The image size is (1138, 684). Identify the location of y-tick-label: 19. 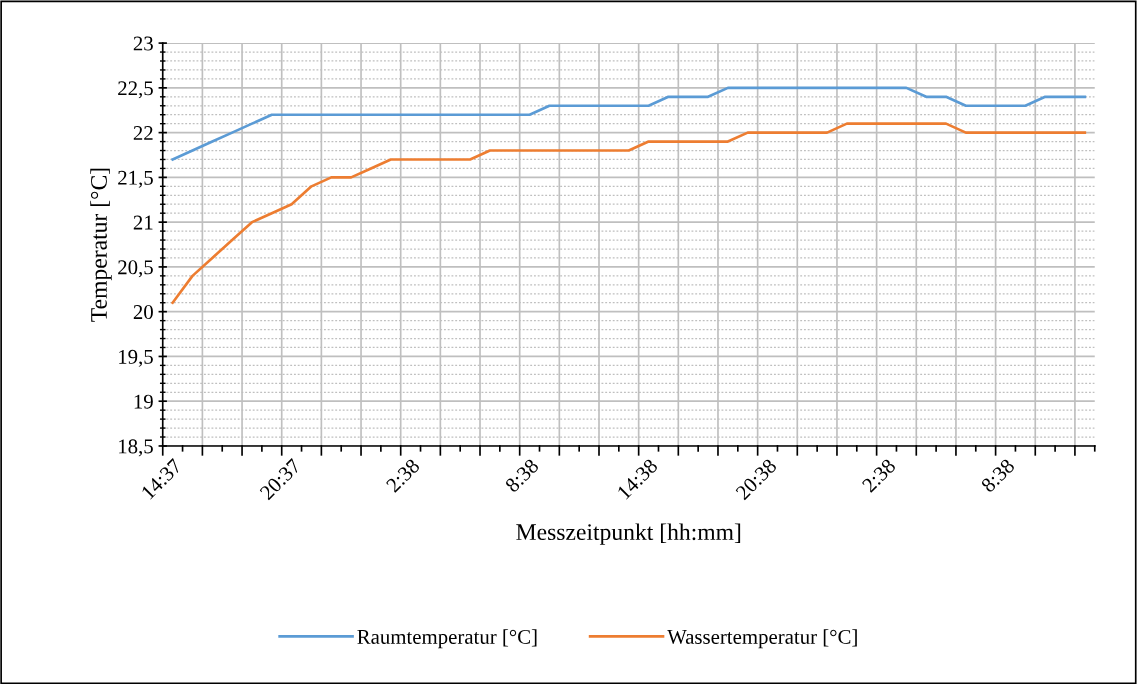
(143, 401).